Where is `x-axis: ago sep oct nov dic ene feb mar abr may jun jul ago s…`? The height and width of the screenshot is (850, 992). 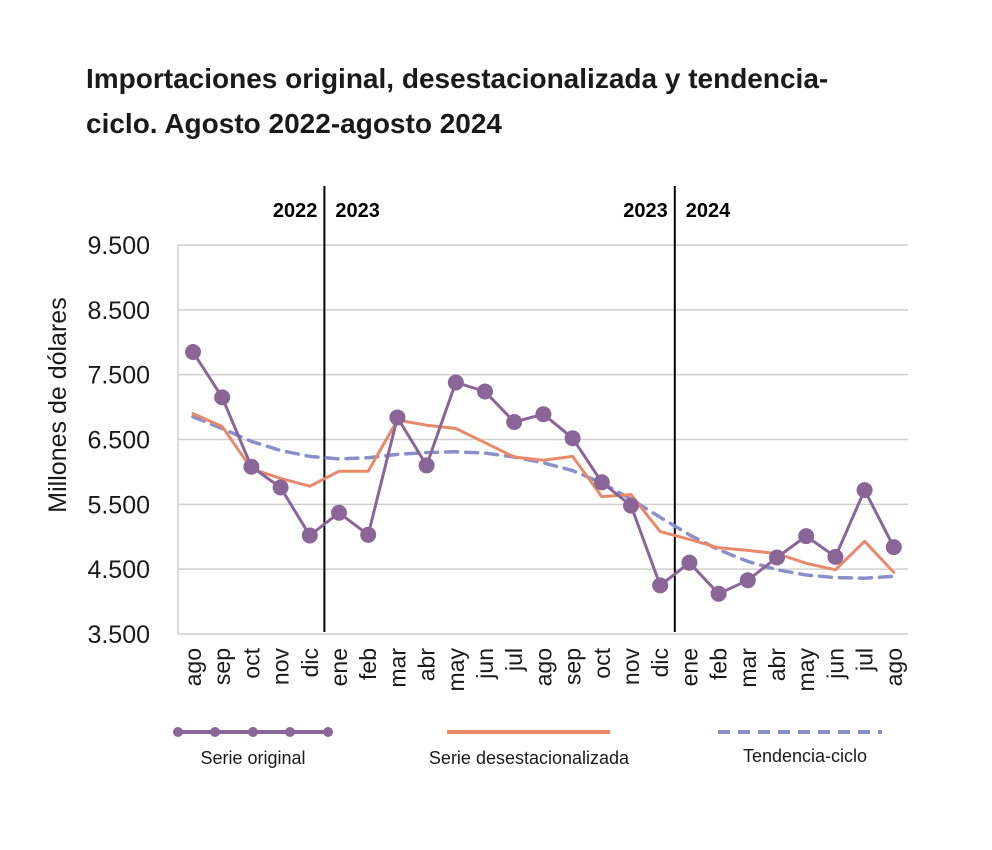
x-axis: ago sep oct nov dic ene feb mar abr may jun jul ago s… is located at coordinates (543, 669).